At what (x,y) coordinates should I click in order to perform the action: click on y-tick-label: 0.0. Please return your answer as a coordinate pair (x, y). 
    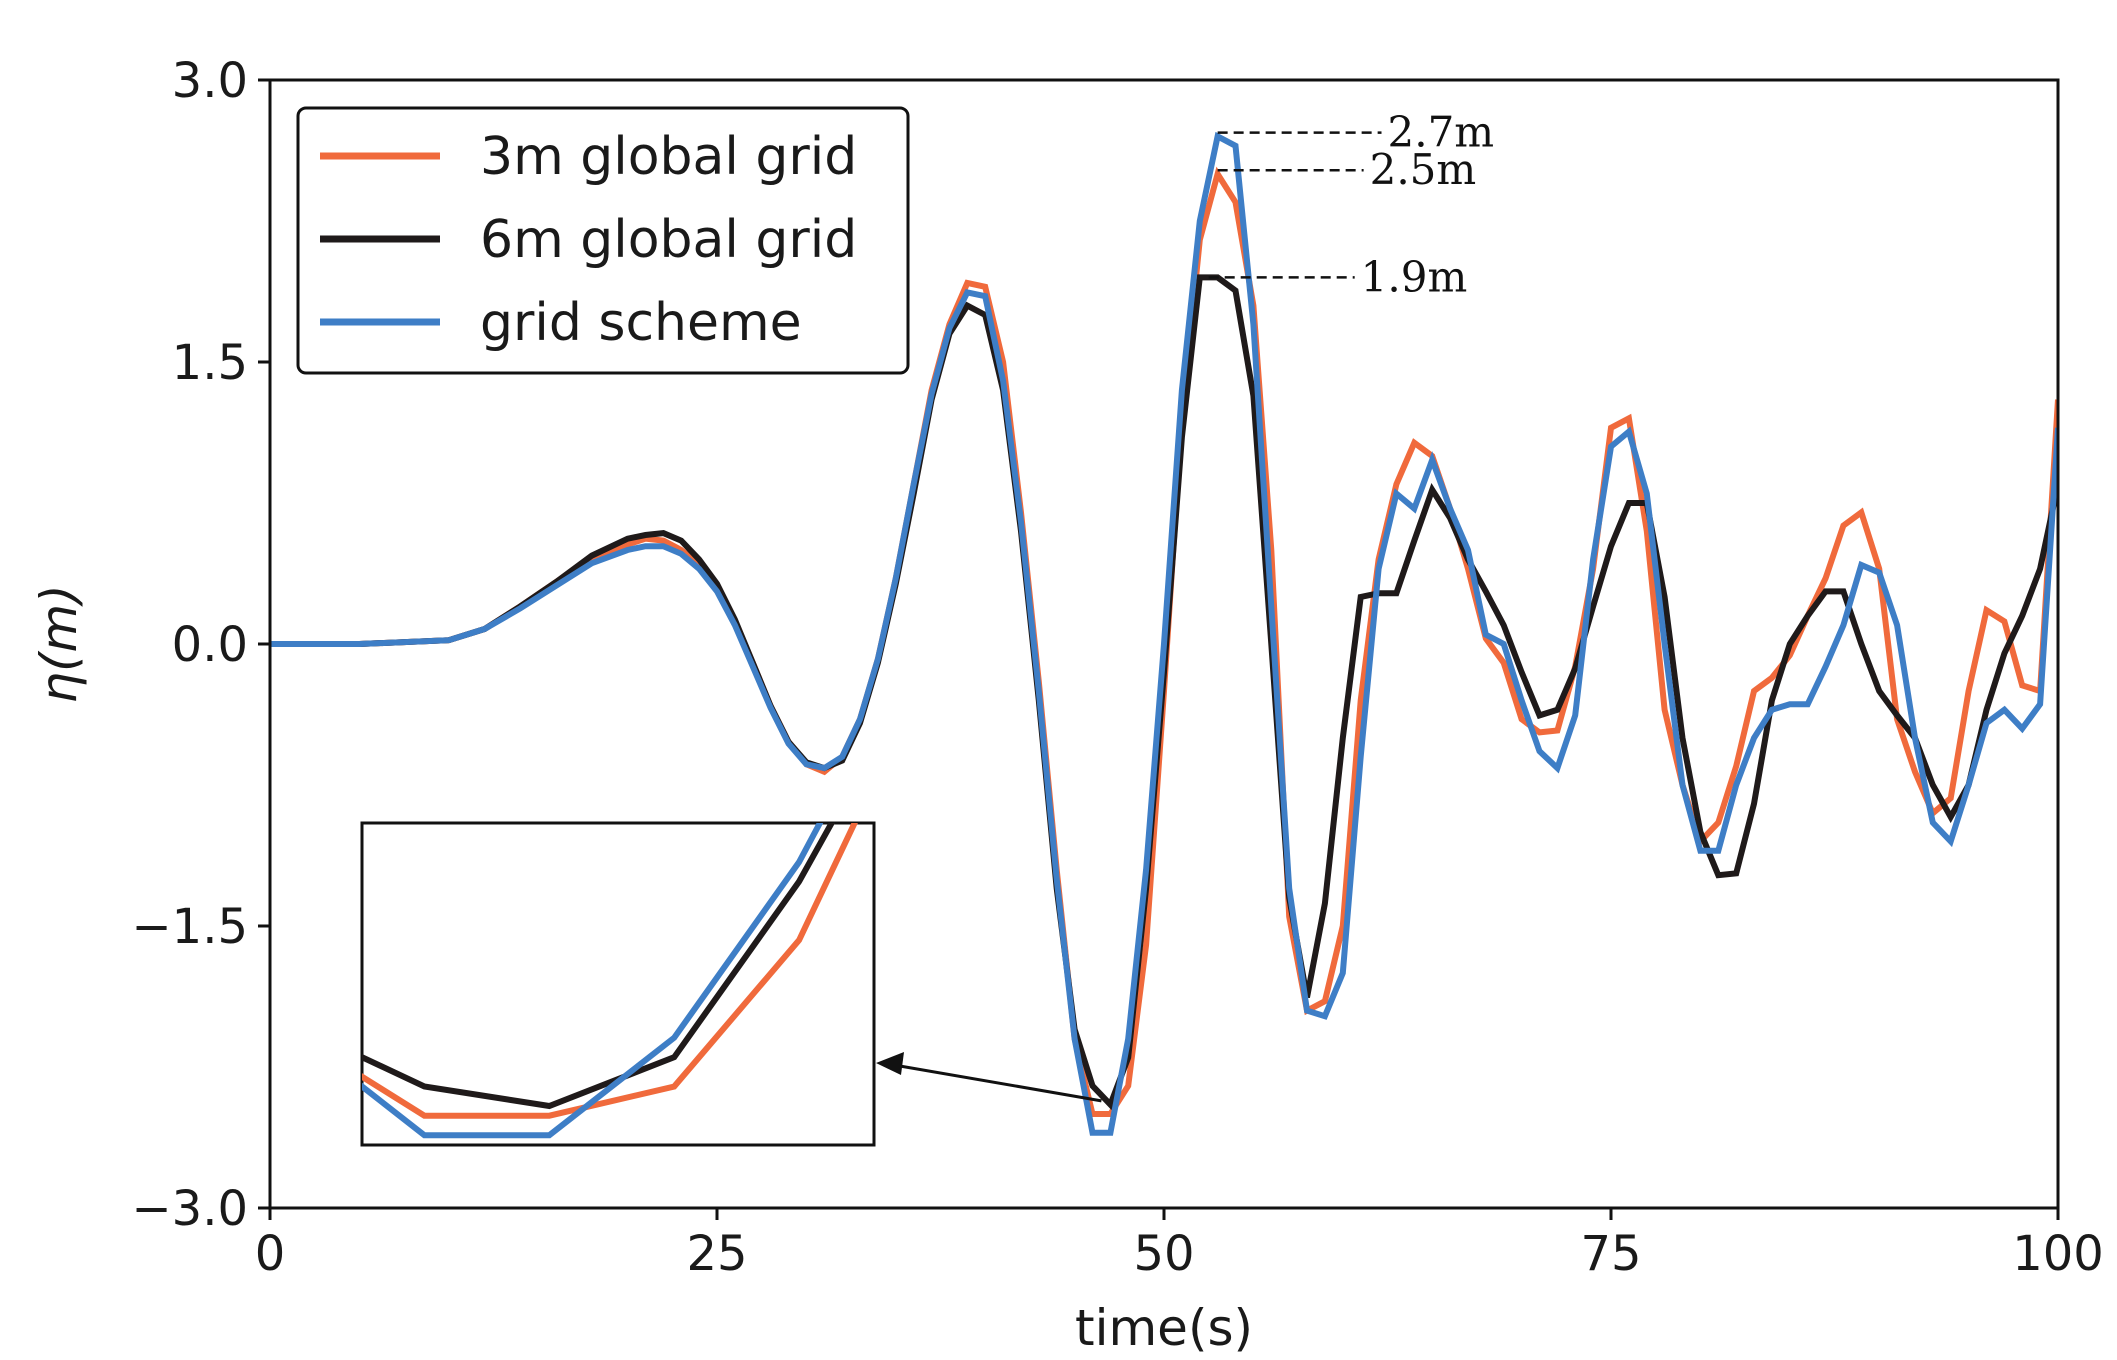
    Looking at the image, I should click on (210, 645).